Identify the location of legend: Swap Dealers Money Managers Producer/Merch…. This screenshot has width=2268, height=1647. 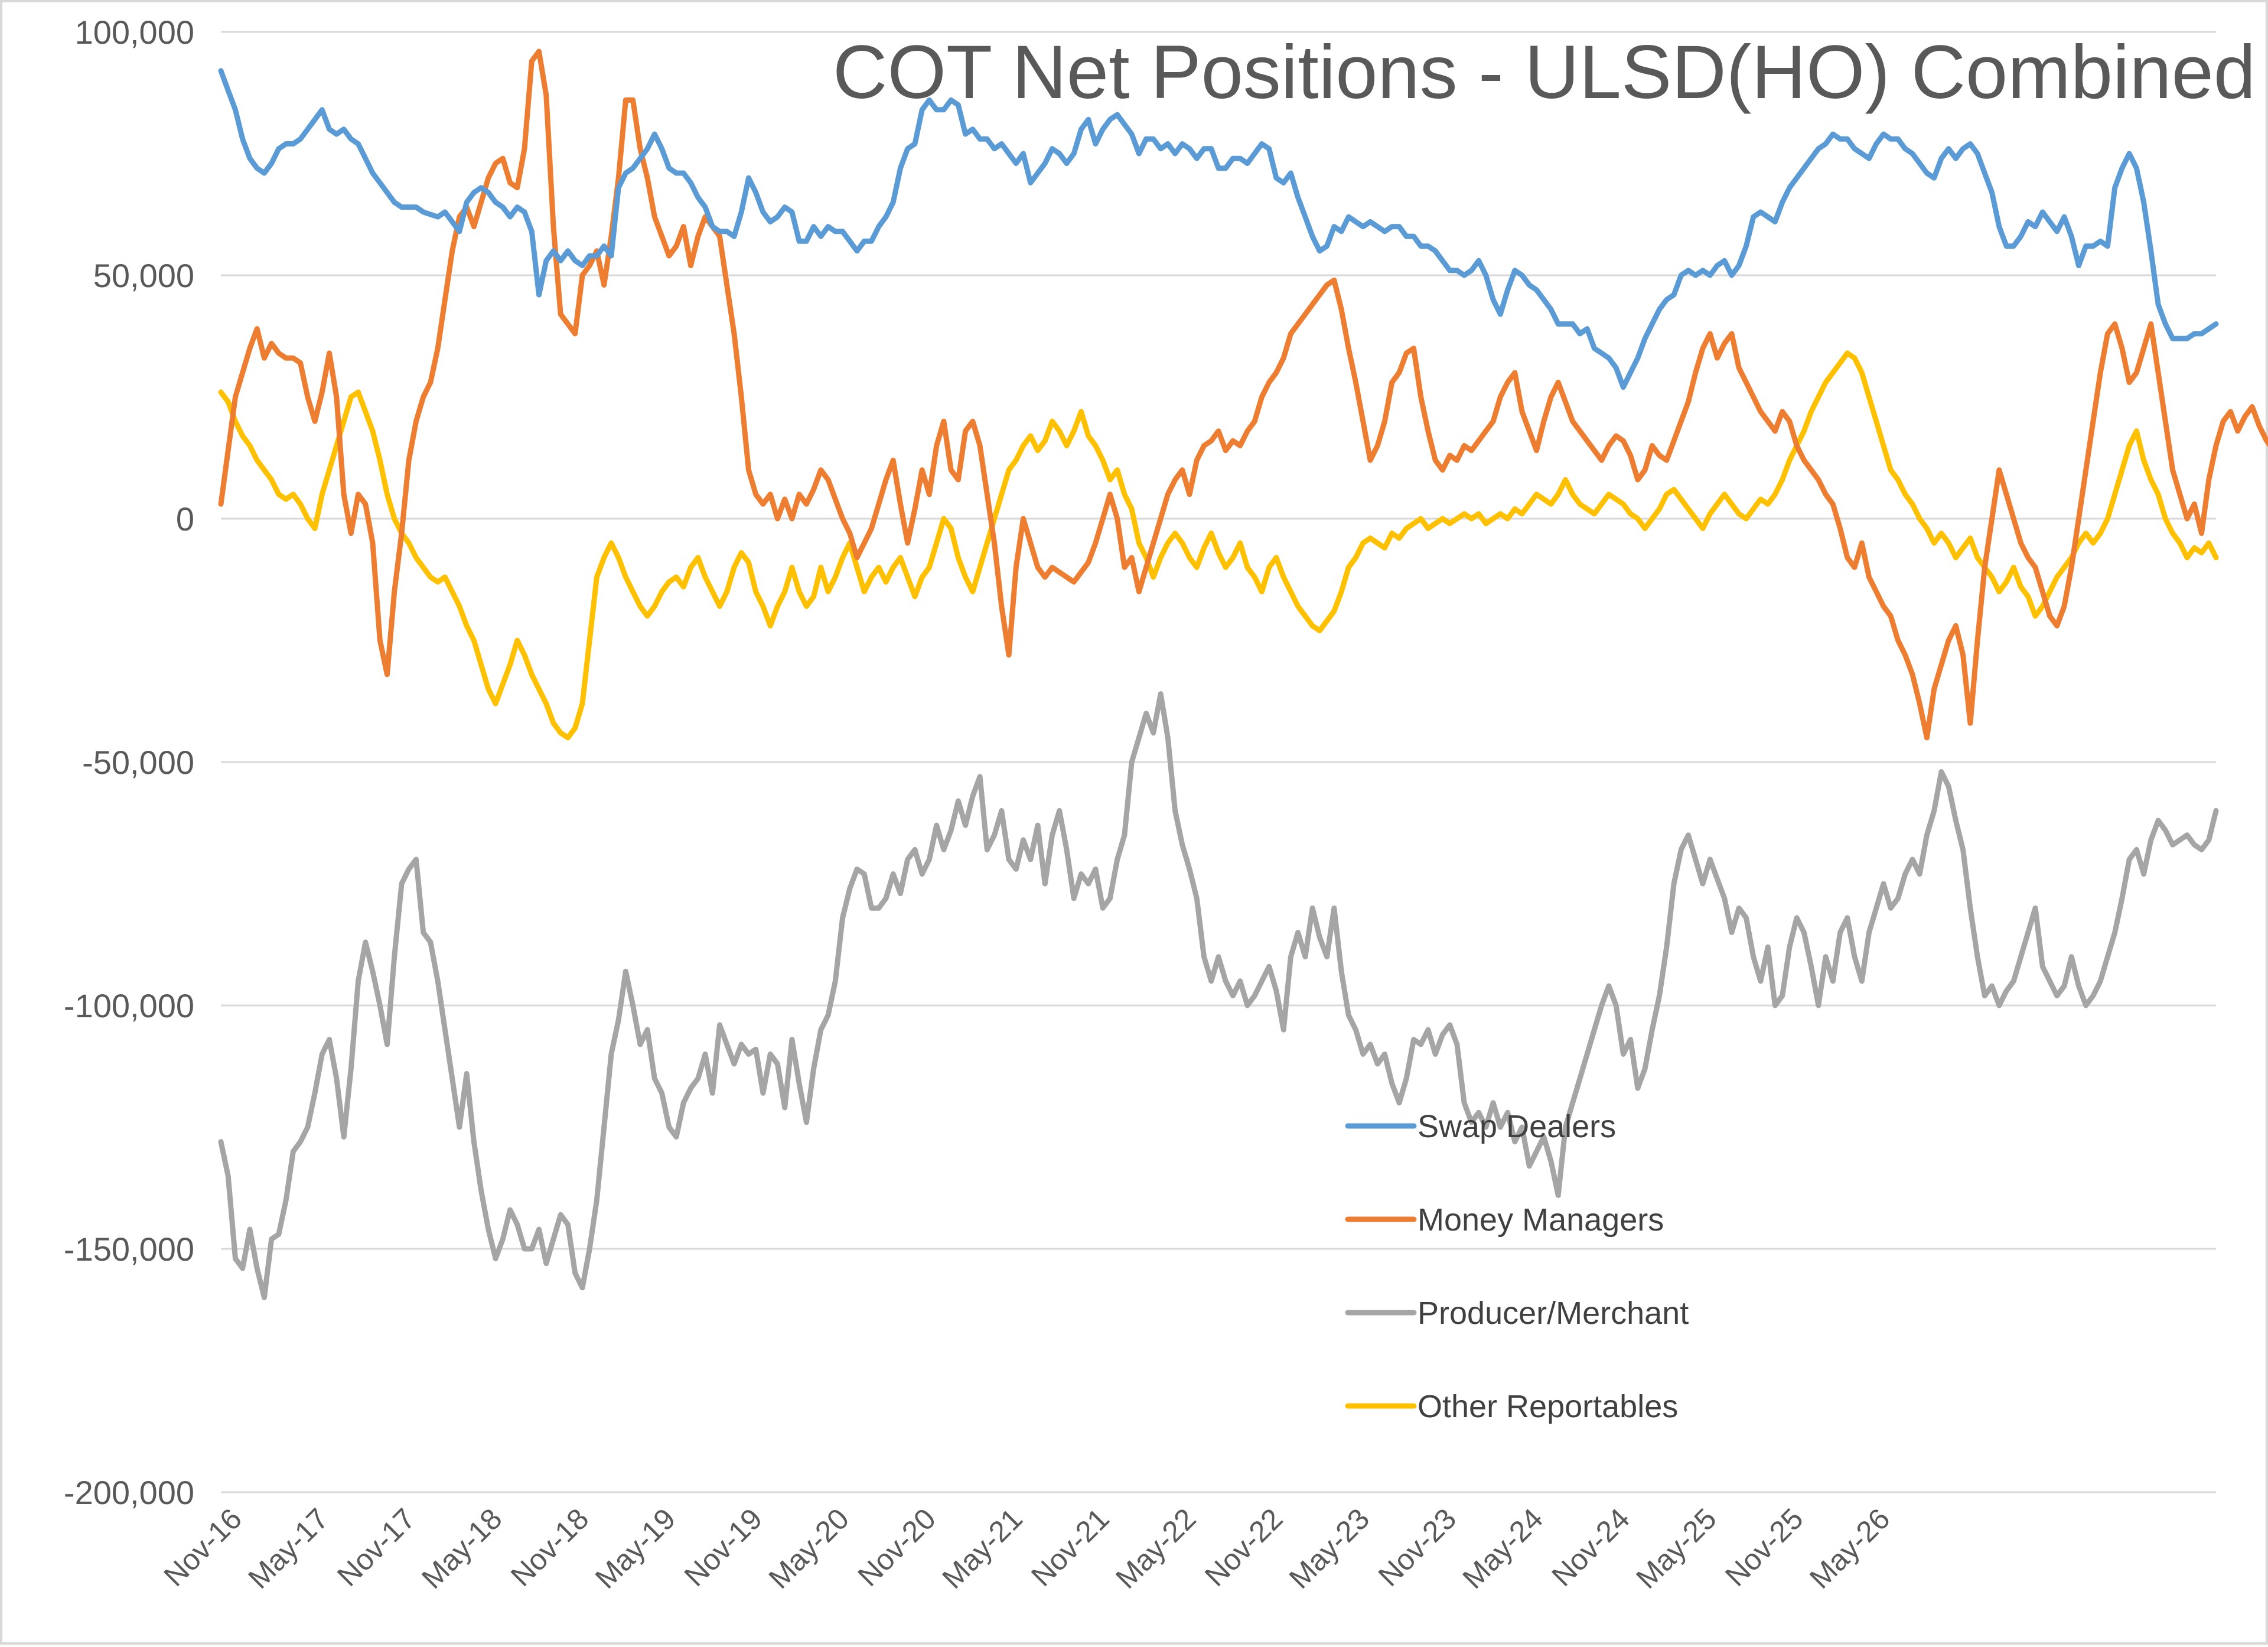
(1517, 1266).